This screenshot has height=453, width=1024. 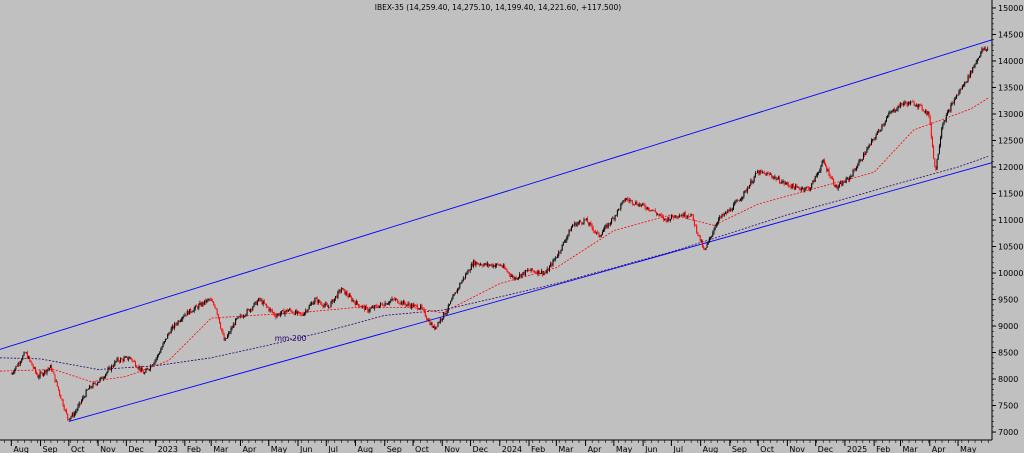 What do you see at coordinates (1010, 61) in the screenshot?
I see `y-tick-label-14000: 14000` at bounding box center [1010, 61].